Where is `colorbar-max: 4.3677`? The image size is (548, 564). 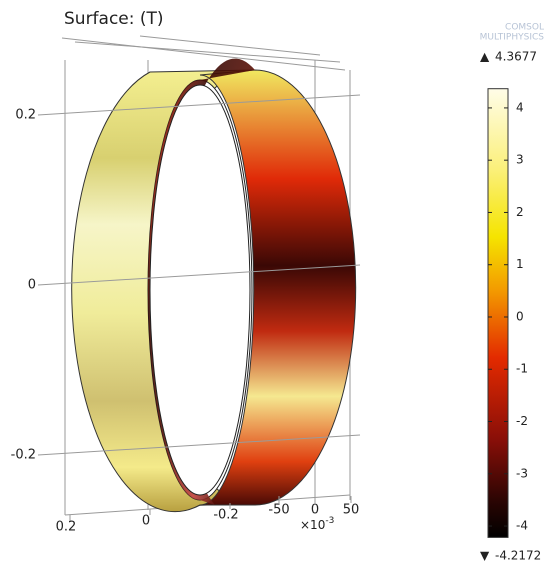 colorbar-max: 4.3677 is located at coordinates (516, 57).